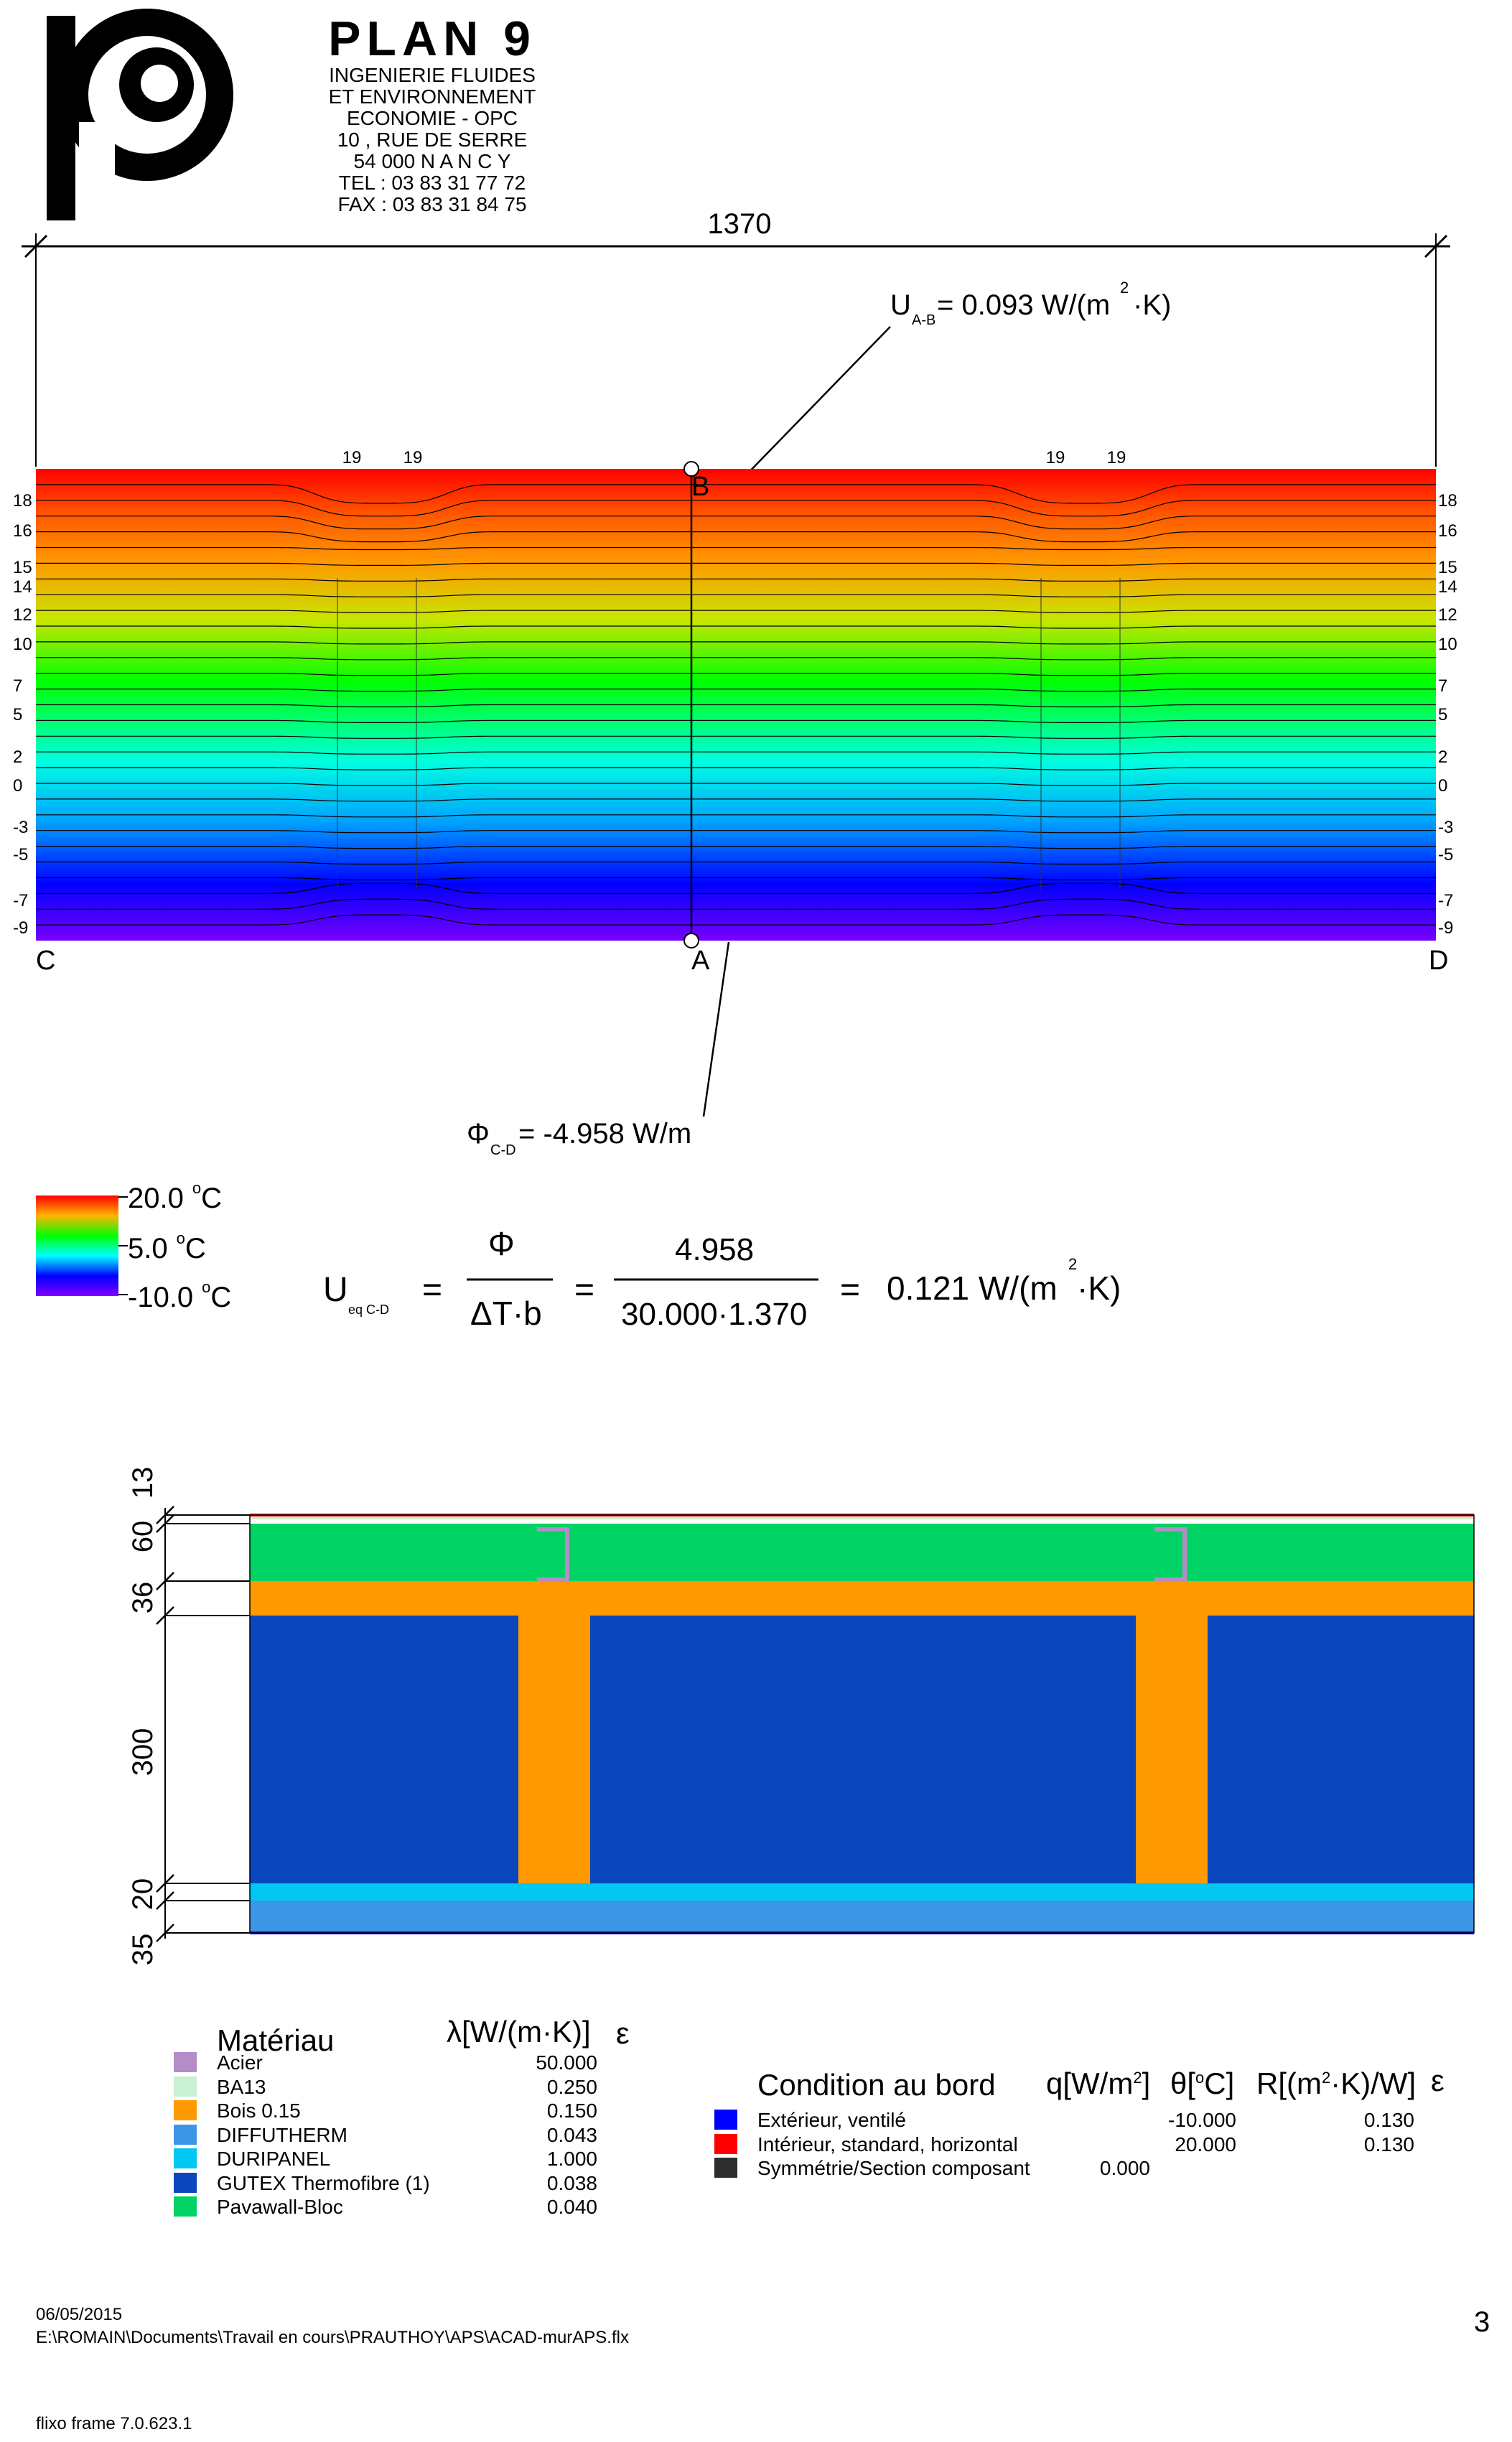 The height and width of the screenshot is (2442, 1512). I want to click on layer-dimension-labels: 13 60 36 300 20 35, so click(150, 1716).